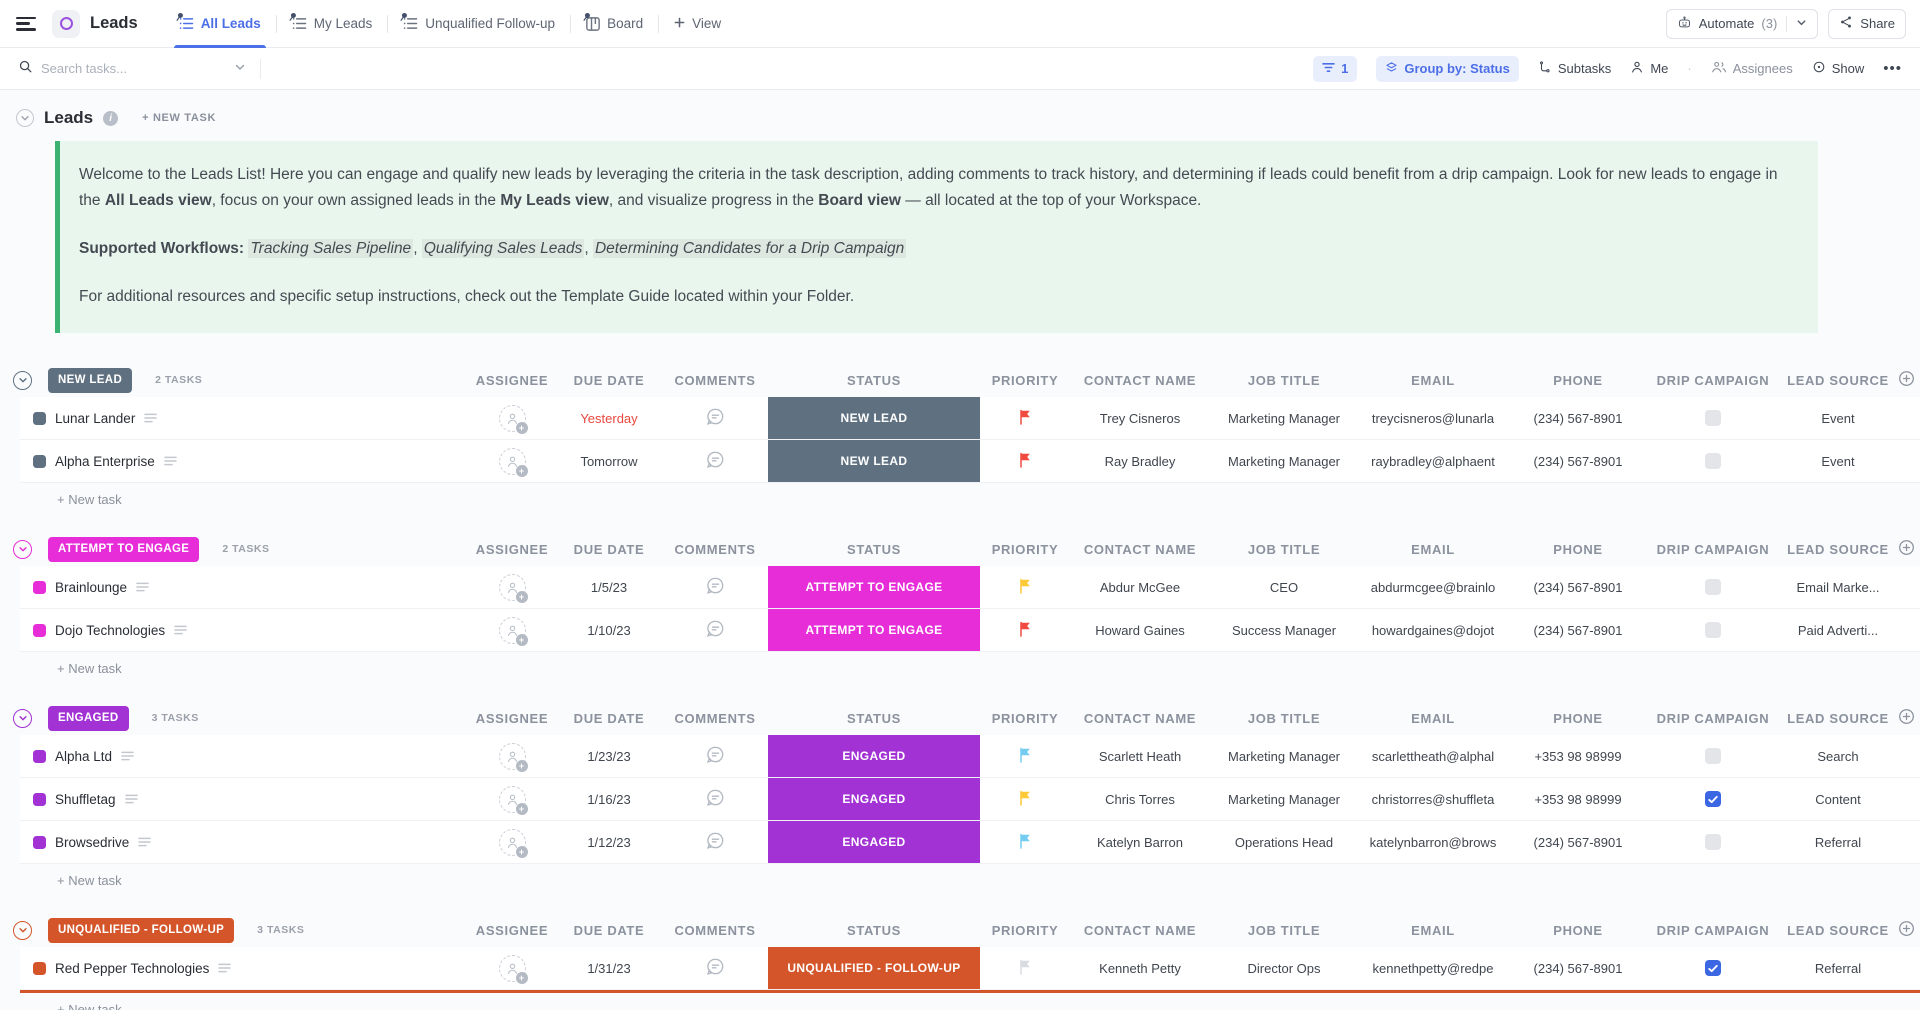  Describe the element at coordinates (1838, 68) in the screenshot. I see `show-button: Show` at that location.